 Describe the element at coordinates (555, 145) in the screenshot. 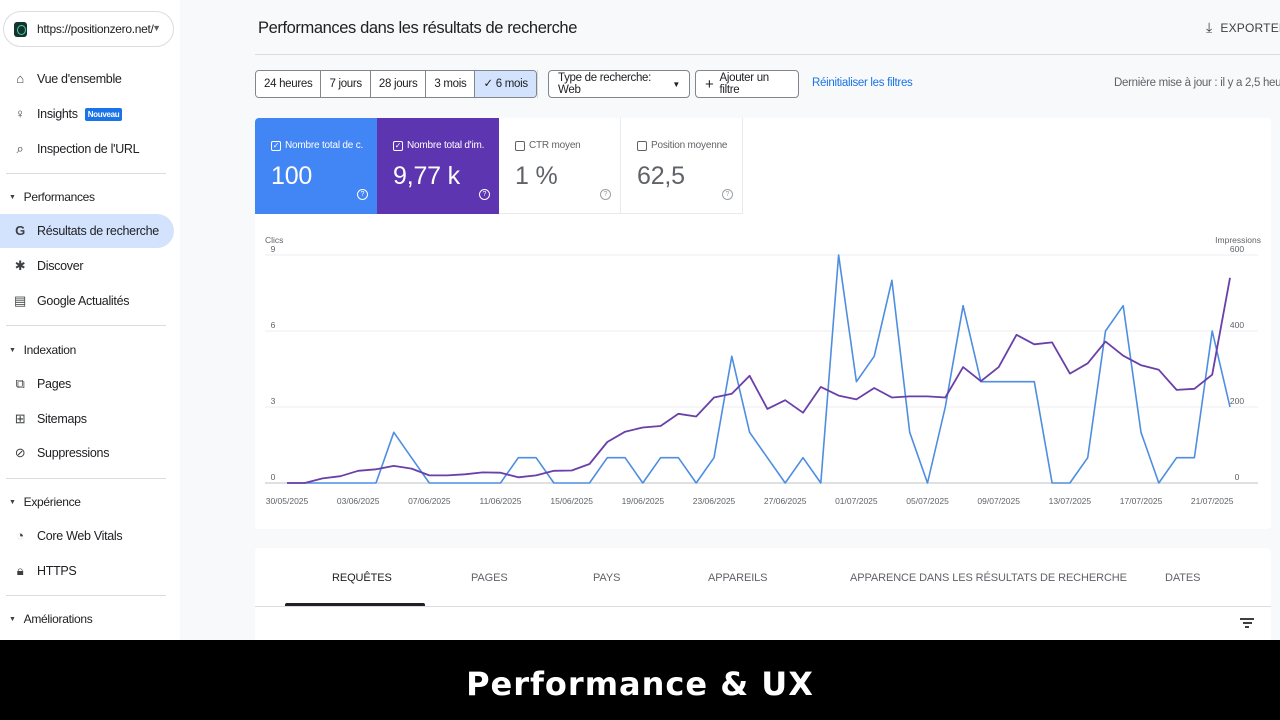

I see `metric-label-text: CTR moyen` at that location.